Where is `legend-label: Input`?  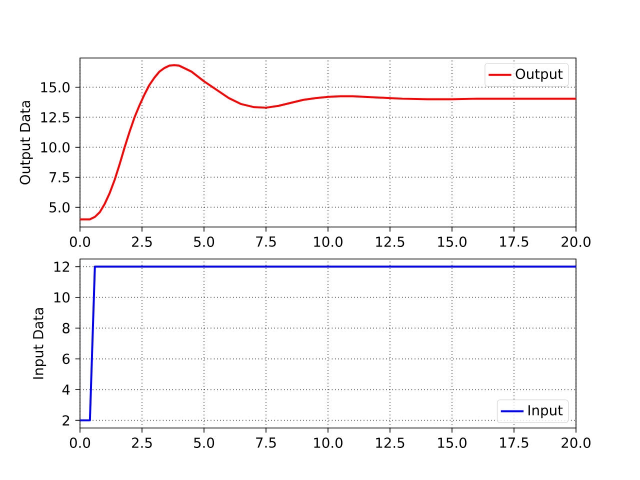 legend-label: Input is located at coordinates (545, 411).